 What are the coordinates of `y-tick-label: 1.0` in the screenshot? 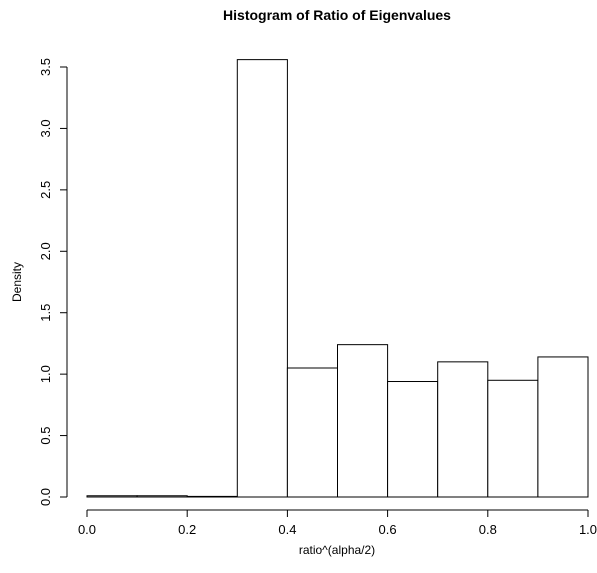 It's located at (45, 374).